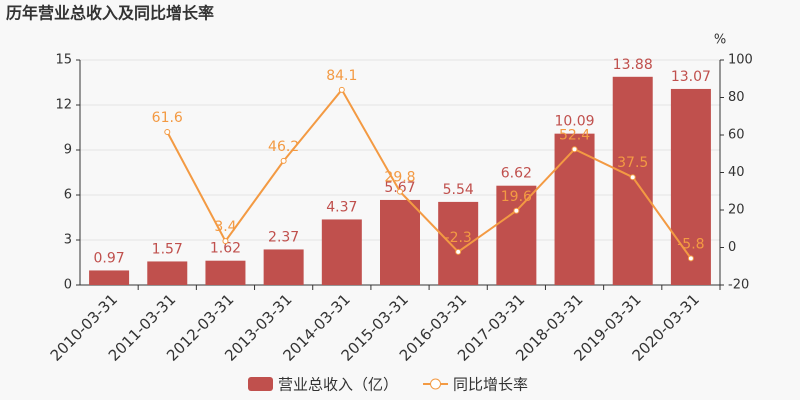 Image resolution: width=800 pixels, height=400 pixels. What do you see at coordinates (732, 247) in the screenshot?
I see `y2-tick-label: 0` at bounding box center [732, 247].